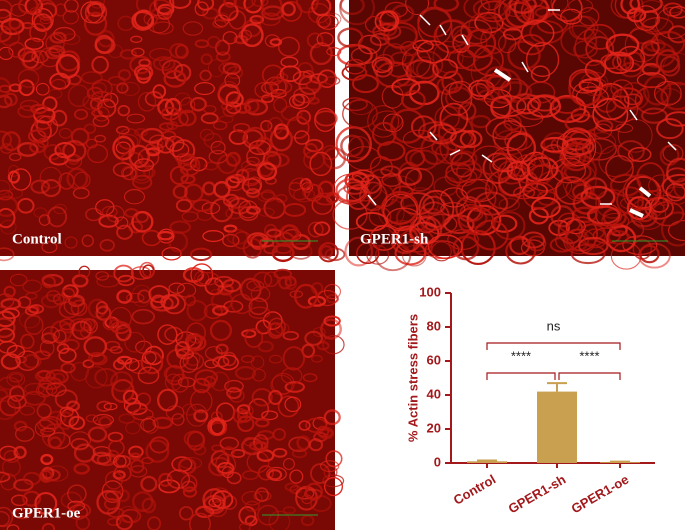 The image size is (685, 530). I want to click on significance-bracket, so click(553, 346).